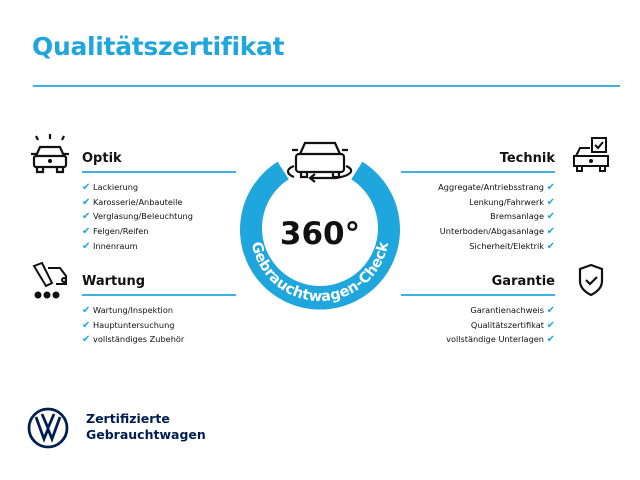  What do you see at coordinates (319, 162) in the screenshot?
I see `car-rotate-icon` at bounding box center [319, 162].